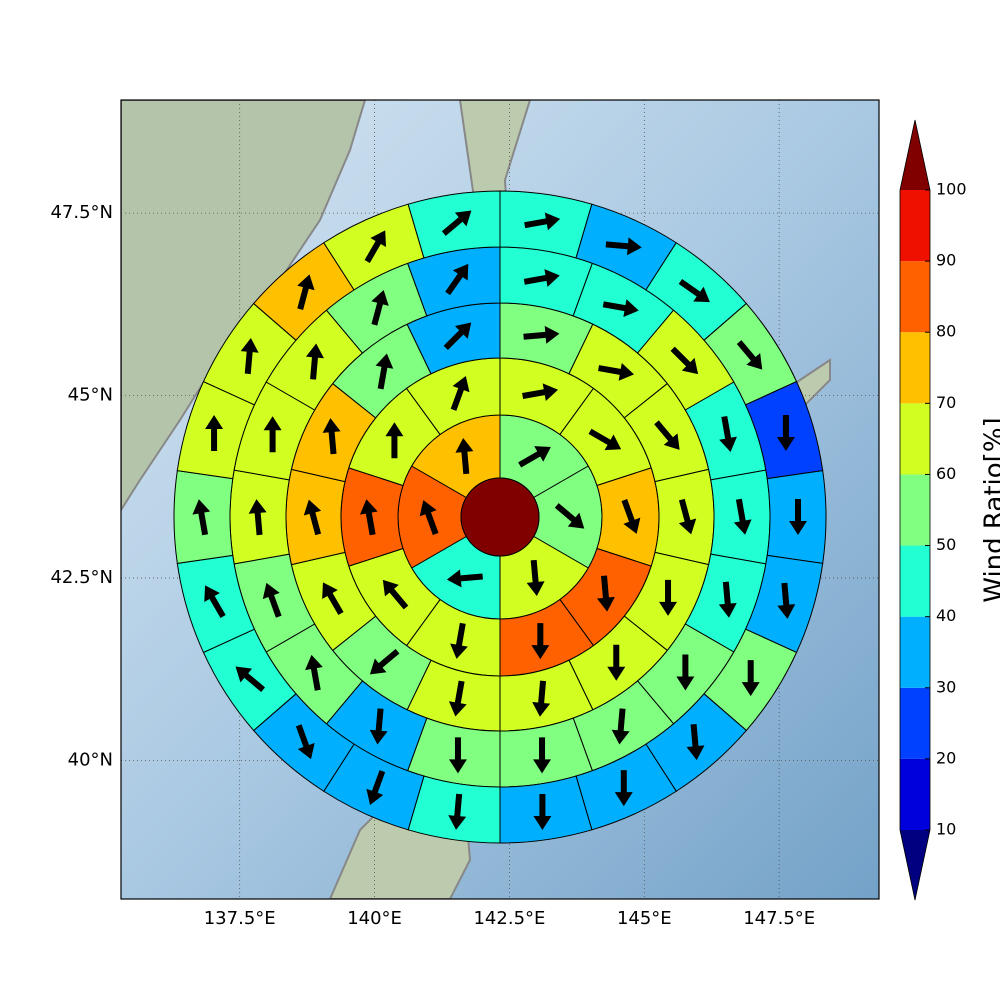 The image size is (1000, 1004). I want to click on colorbar-tick-label: 90, so click(946, 260).